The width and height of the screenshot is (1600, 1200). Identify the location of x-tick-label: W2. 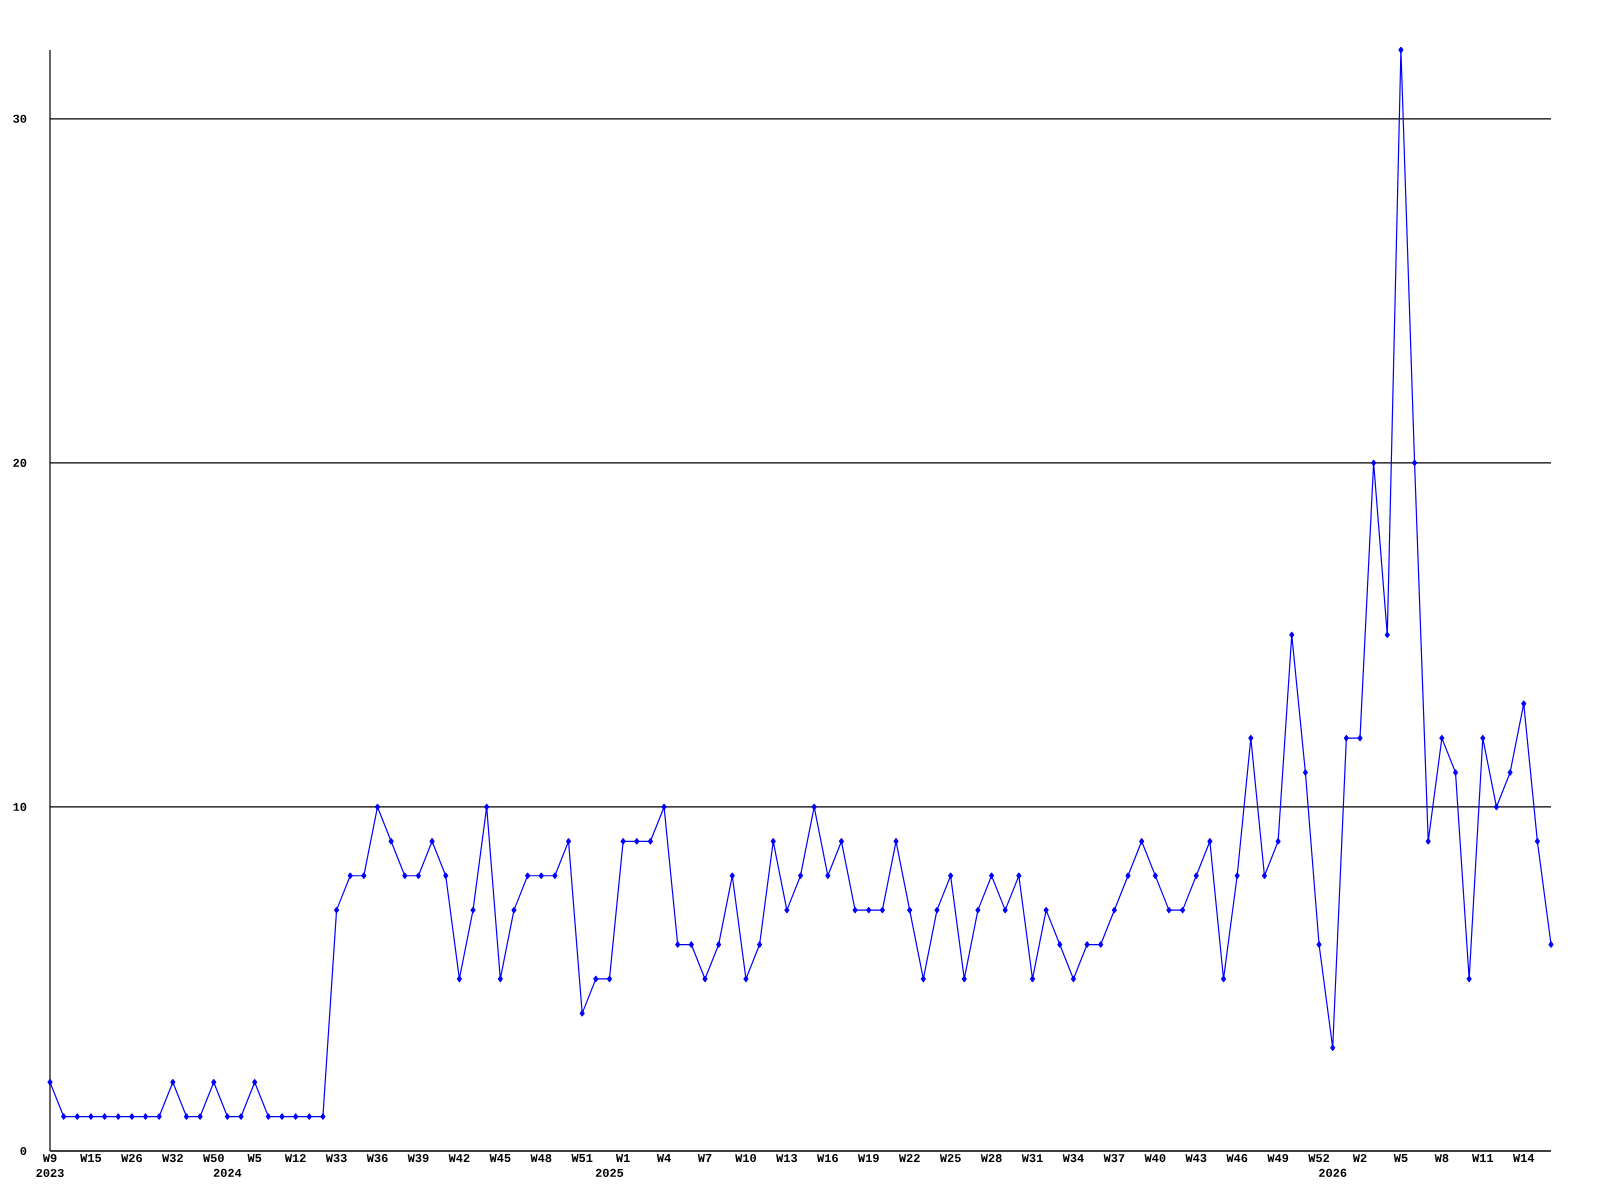
(1359, 1158).